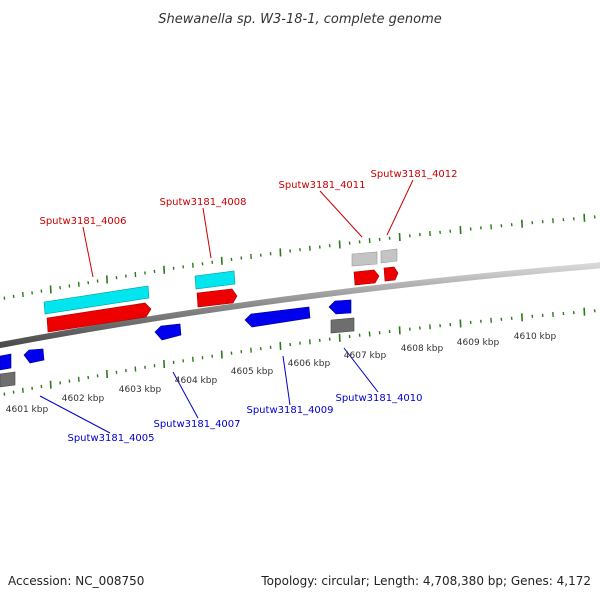 This screenshot has height=600, width=600. Describe the element at coordinates (110, 438) in the screenshot. I see `gene-label: Sputw3181_4005` at that location.